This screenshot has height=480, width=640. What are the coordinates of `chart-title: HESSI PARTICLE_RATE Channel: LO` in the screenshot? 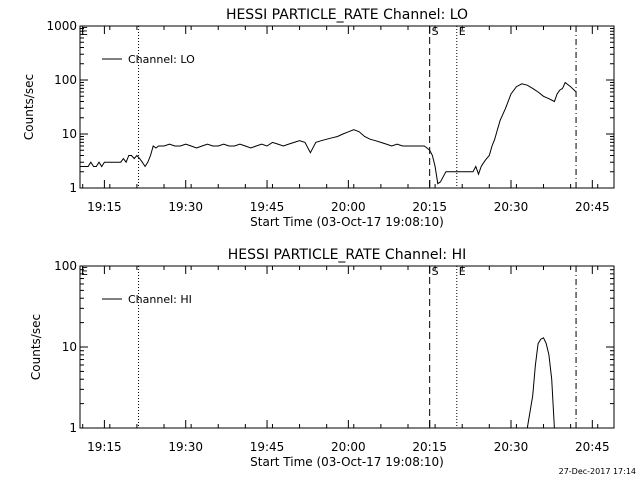 It's located at (347, 15).